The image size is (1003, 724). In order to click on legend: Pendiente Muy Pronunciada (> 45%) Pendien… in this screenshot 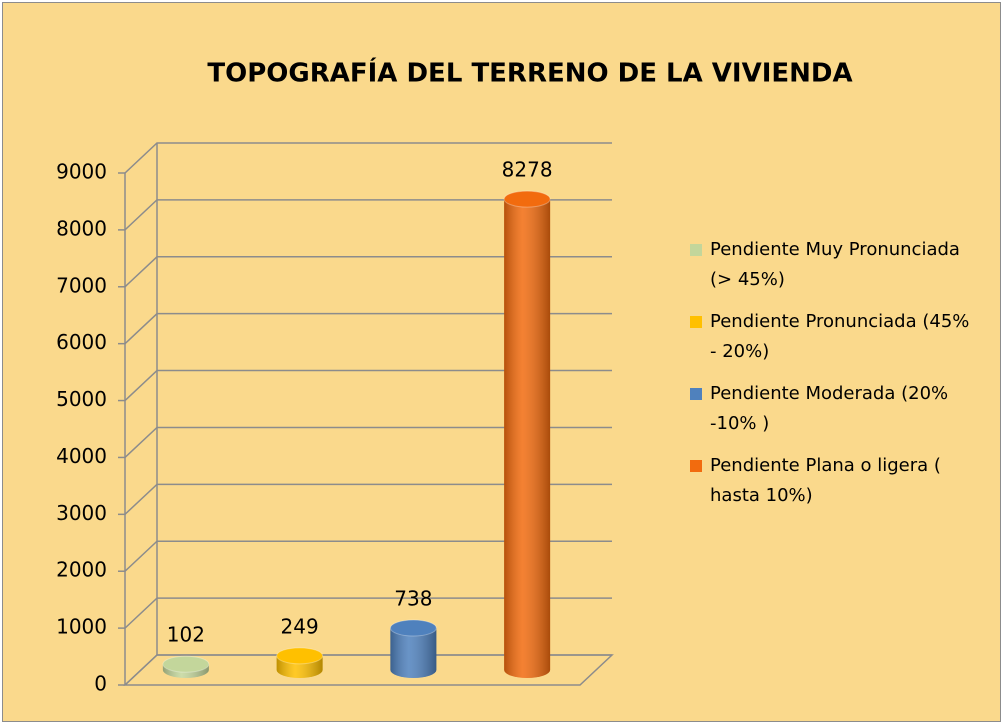, I will do `click(835, 379)`.